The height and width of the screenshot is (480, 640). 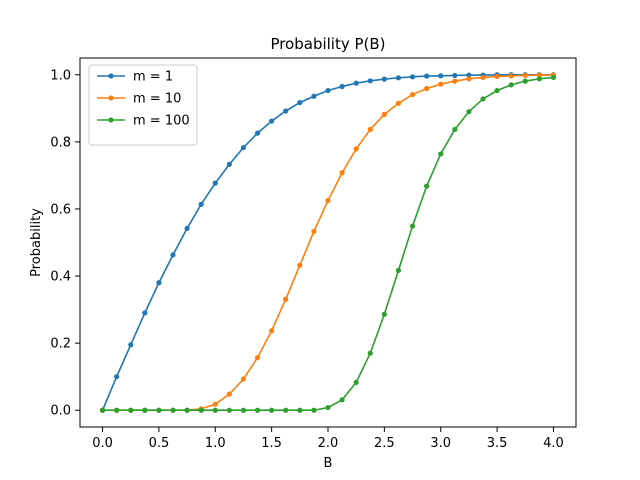 I want to click on y-tick-label: 0.2, so click(x=60, y=344).